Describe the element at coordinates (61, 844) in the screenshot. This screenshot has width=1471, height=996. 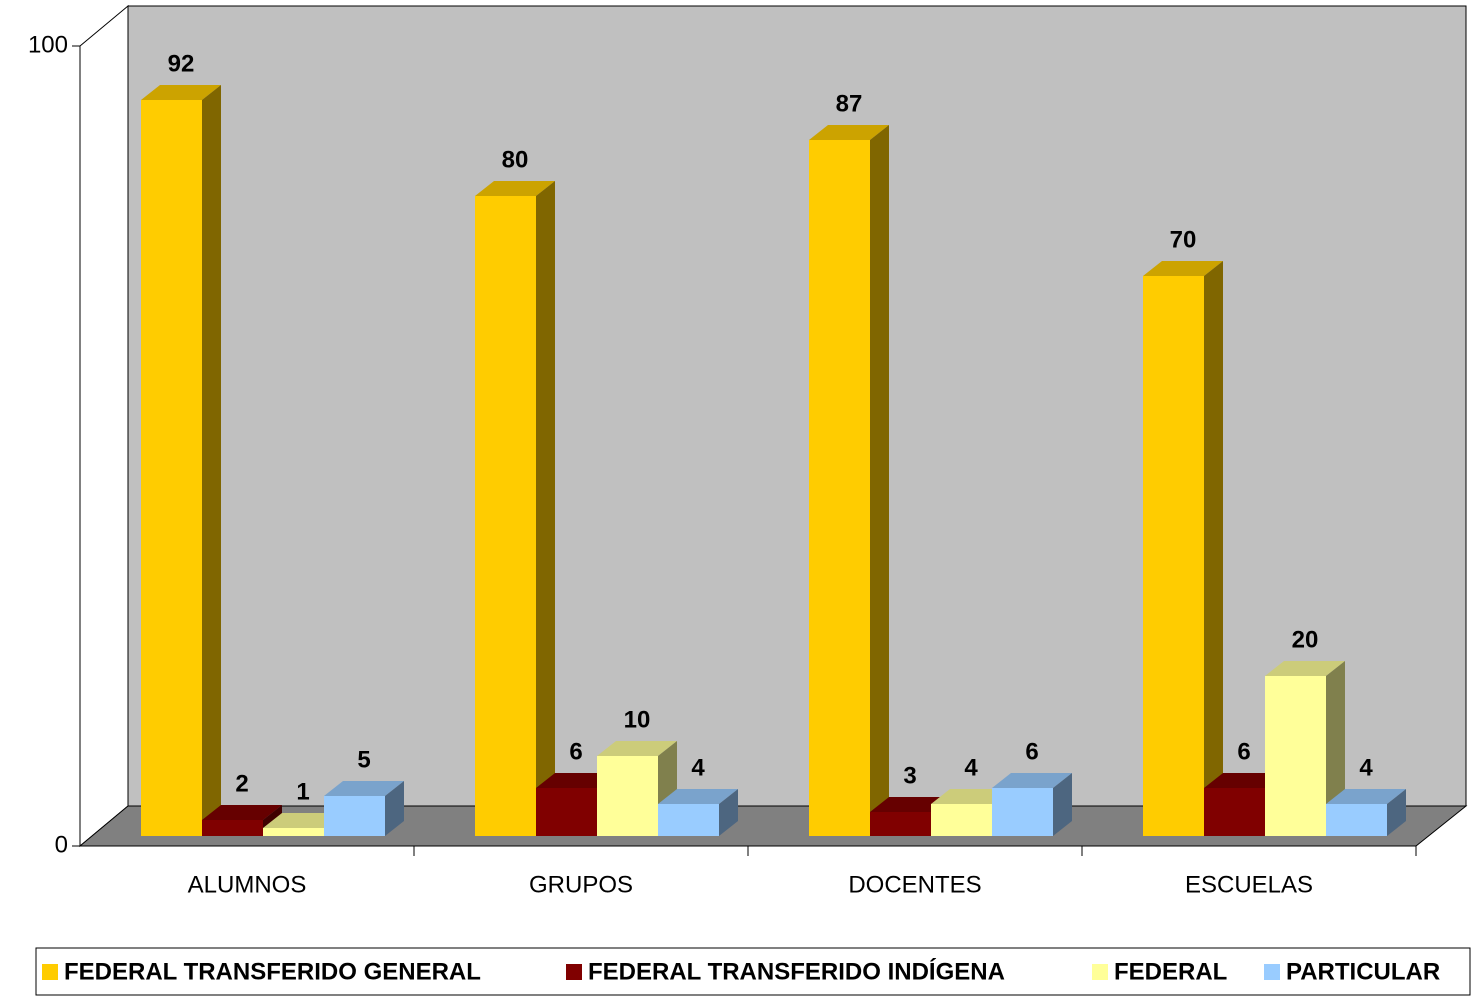
I see `y-tick-label: 0` at that location.